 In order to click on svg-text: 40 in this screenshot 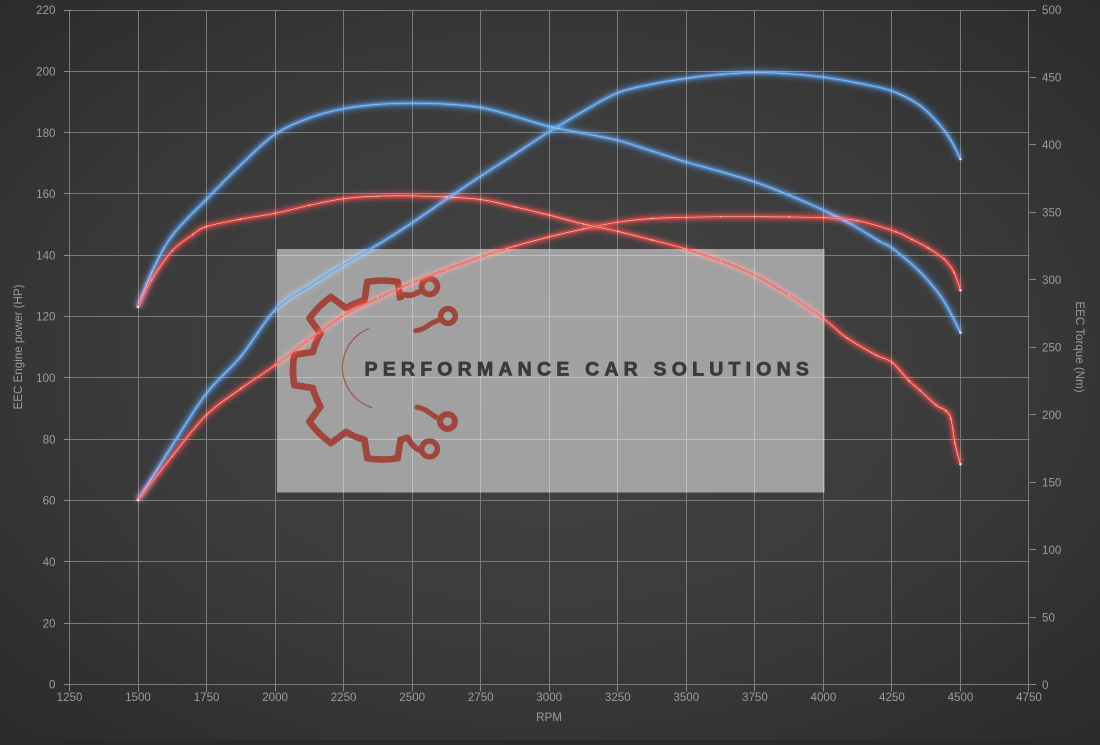, I will do `click(49, 562)`.